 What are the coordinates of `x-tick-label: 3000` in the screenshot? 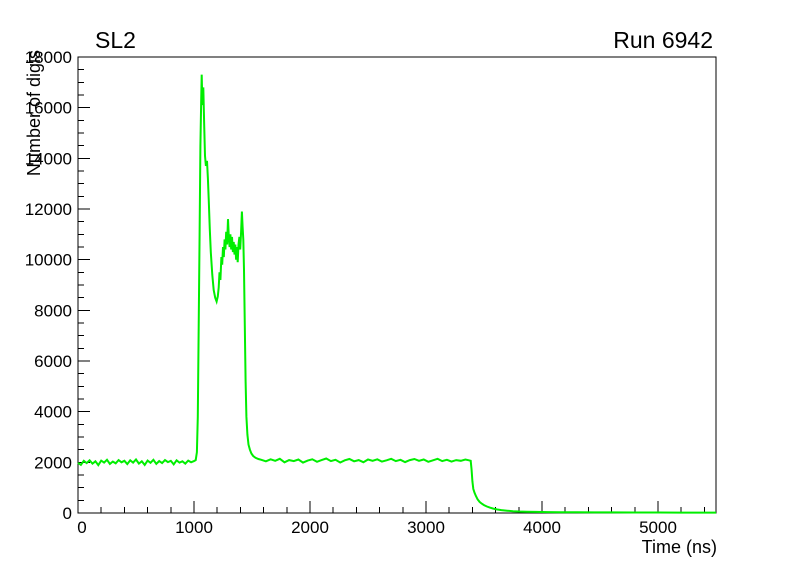 It's located at (426, 527).